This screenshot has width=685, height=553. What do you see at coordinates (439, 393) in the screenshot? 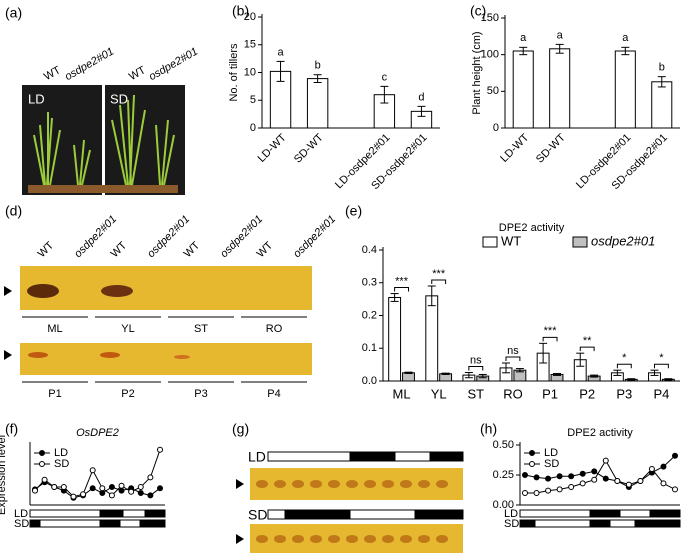
I see `x-tick-label: YL` at bounding box center [439, 393].